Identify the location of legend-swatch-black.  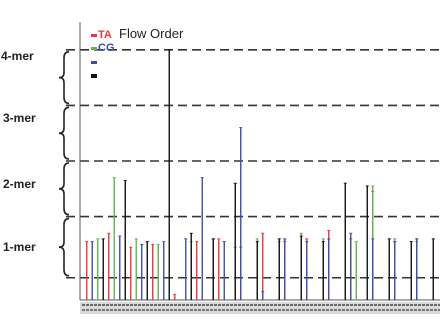
(94, 76).